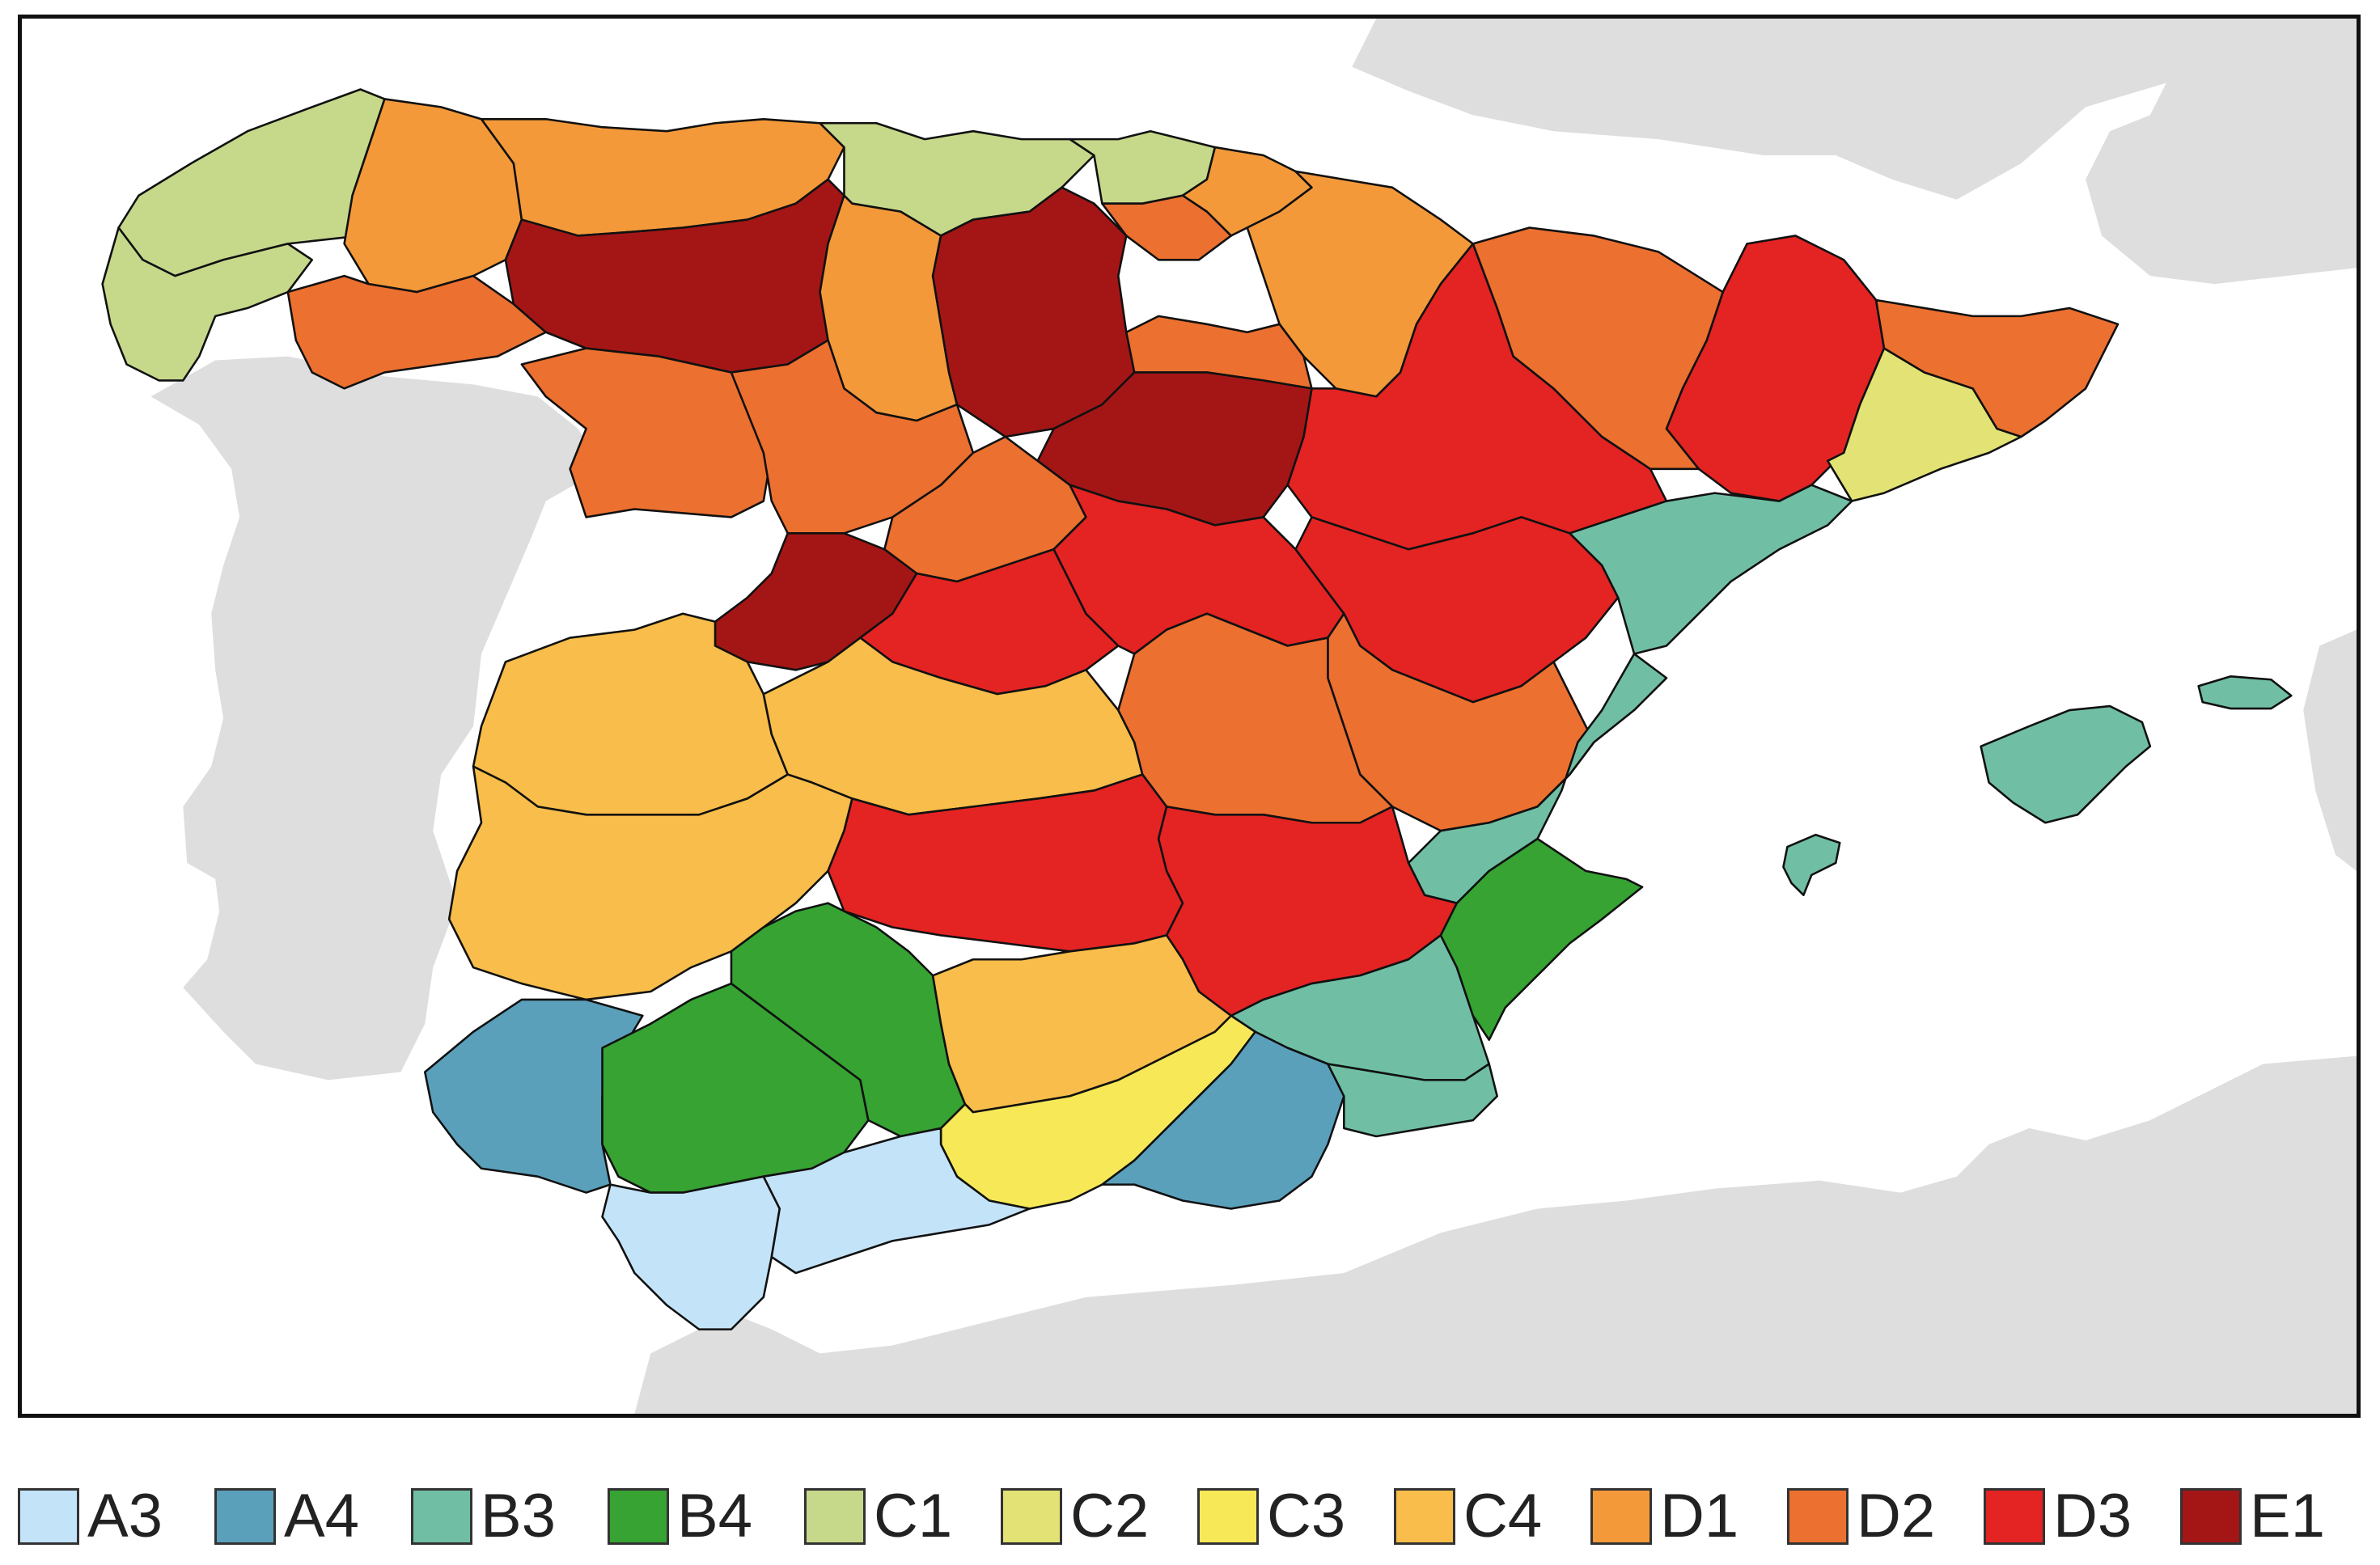 The image size is (2380, 1565). I want to click on portugal-land, so click(376, 718).